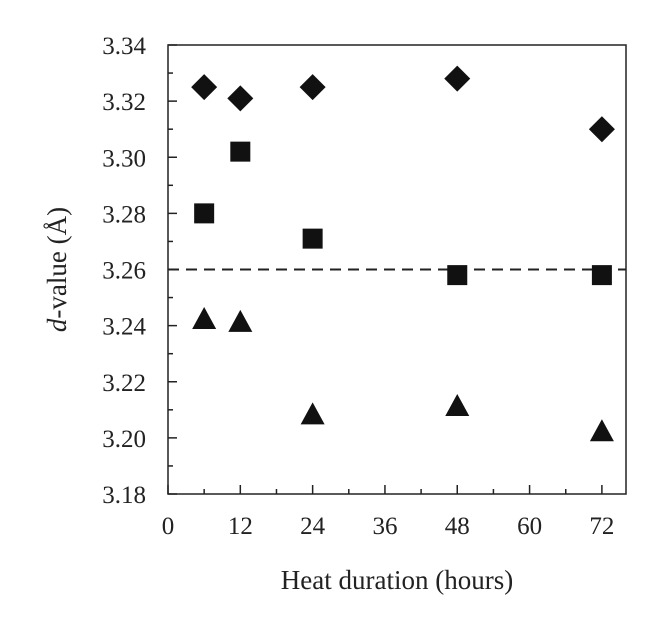 The image size is (660, 630). What do you see at coordinates (457, 526) in the screenshot?
I see `x-tick-label: 48` at bounding box center [457, 526].